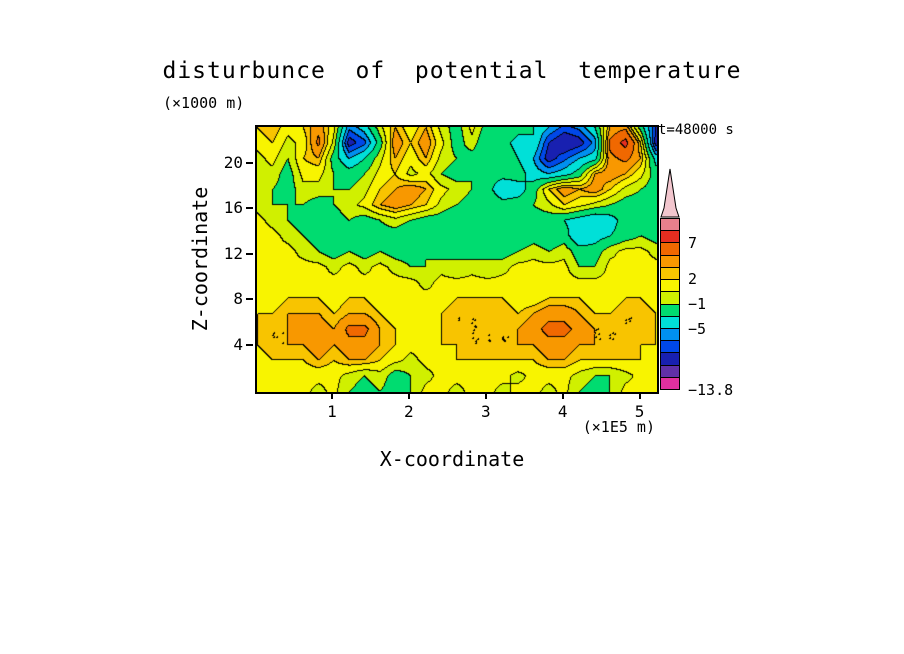  What do you see at coordinates (233, 208) in the screenshot?
I see `y-tick-label: 16` at bounding box center [233, 208].